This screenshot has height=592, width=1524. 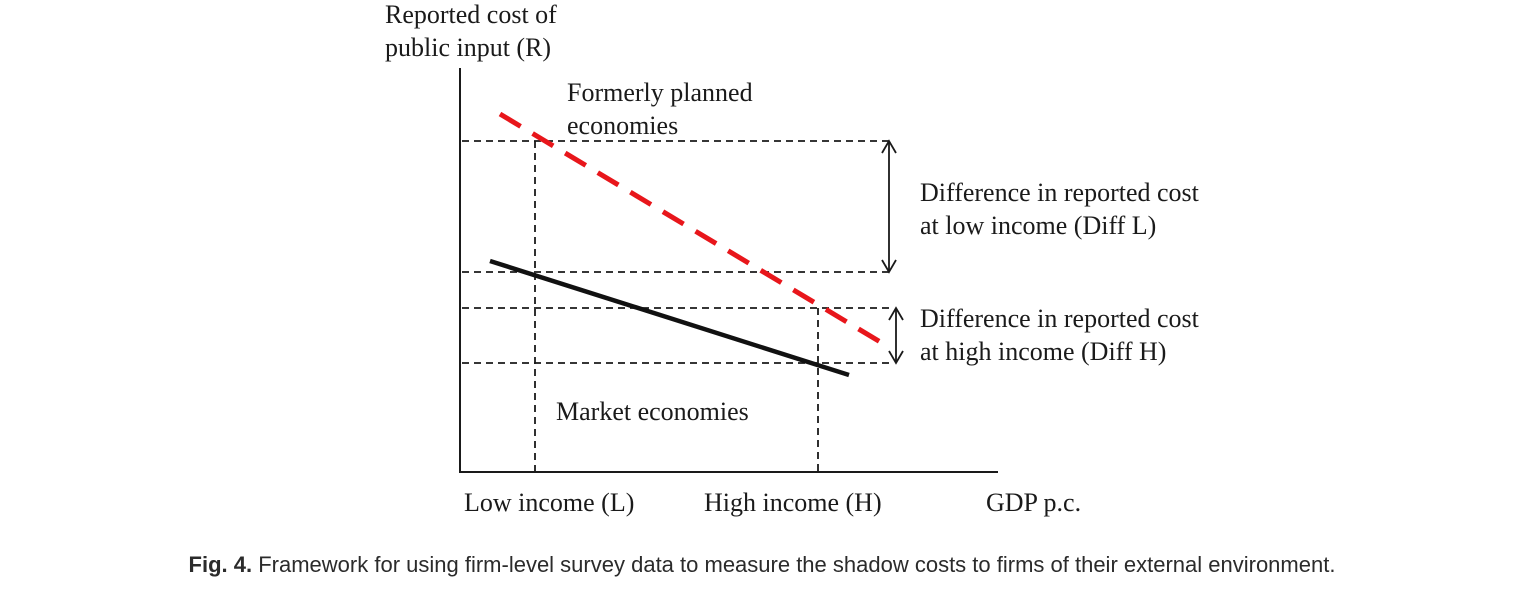 I want to click on y-axis-label-line2: public input (R), so click(x=468, y=47).